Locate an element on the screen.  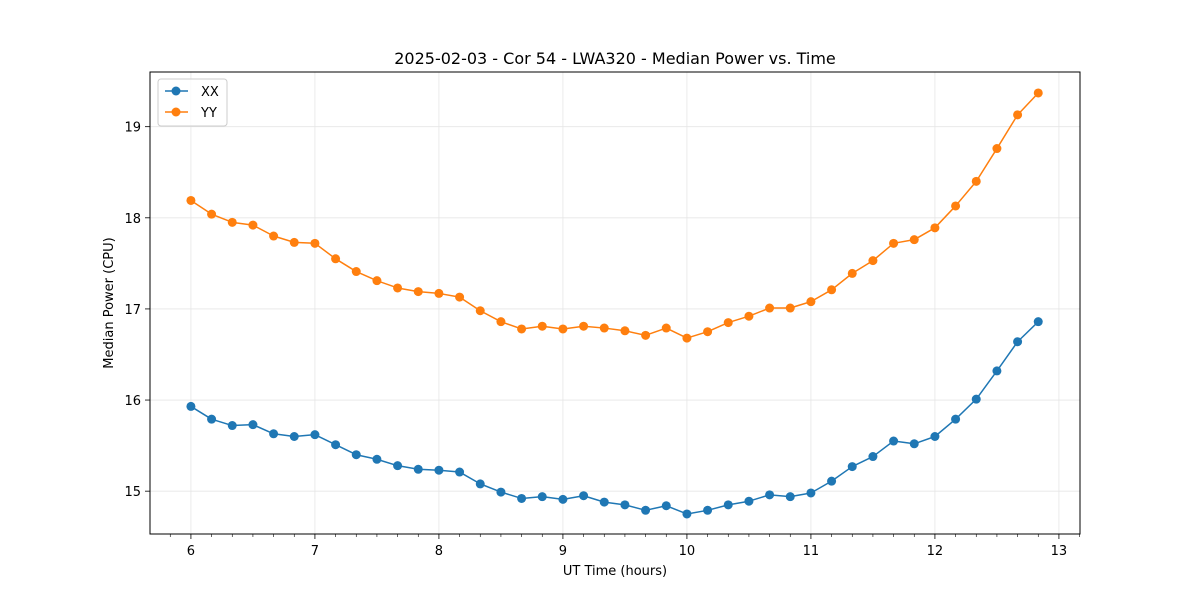
legend-label-xx: XX is located at coordinates (210, 92).